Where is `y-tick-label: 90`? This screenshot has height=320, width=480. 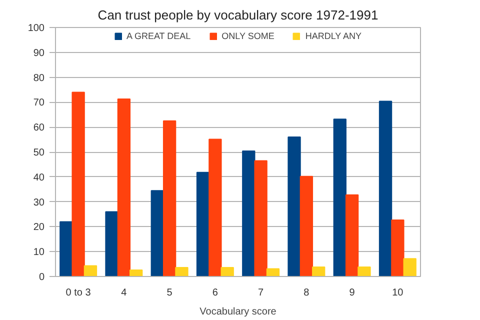 y-tick-label: 90 is located at coordinates (39, 53).